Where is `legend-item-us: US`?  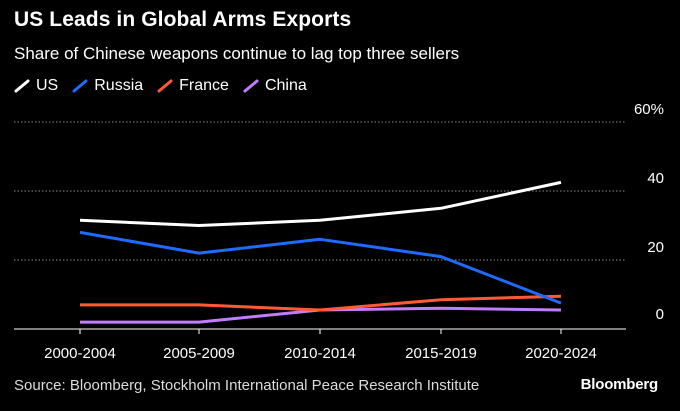 legend-item-us: US is located at coordinates (36, 86).